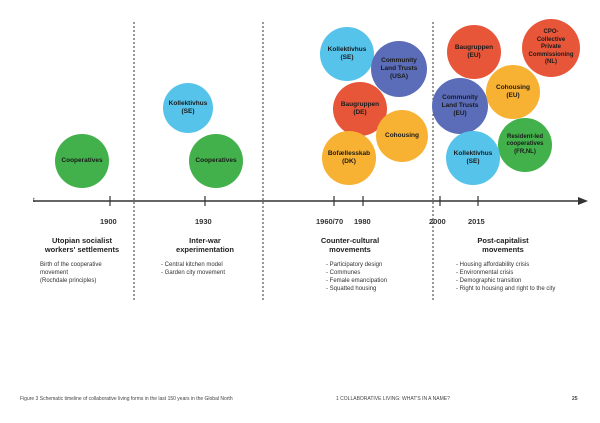 Image resolution: width=600 pixels, height=423 pixels. What do you see at coordinates (34, 200) in the screenshot?
I see `axis-start-label: t` at bounding box center [34, 200].